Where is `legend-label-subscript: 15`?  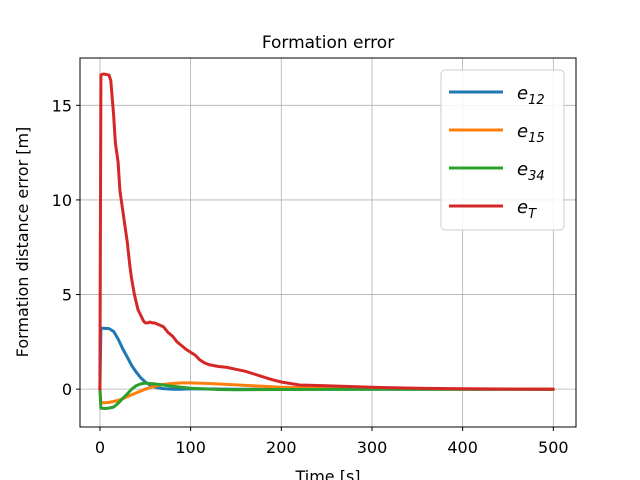 legend-label-subscript: 15 is located at coordinates (536, 138).